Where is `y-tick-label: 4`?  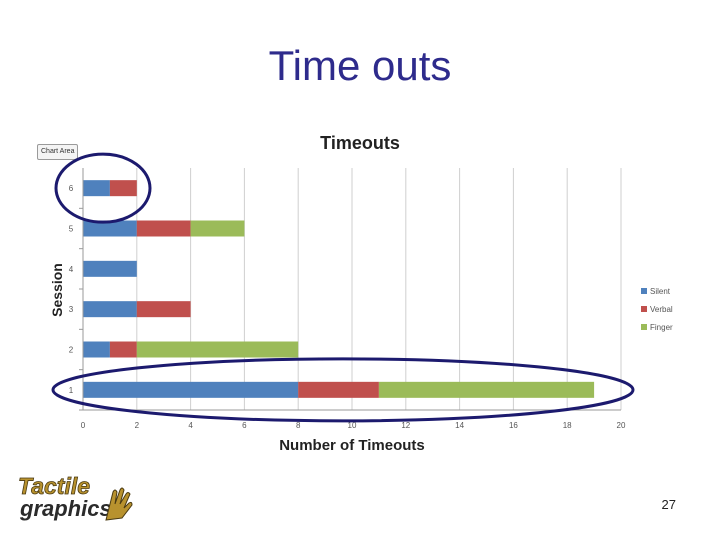
y-tick-label: 4 is located at coordinates (71, 269).